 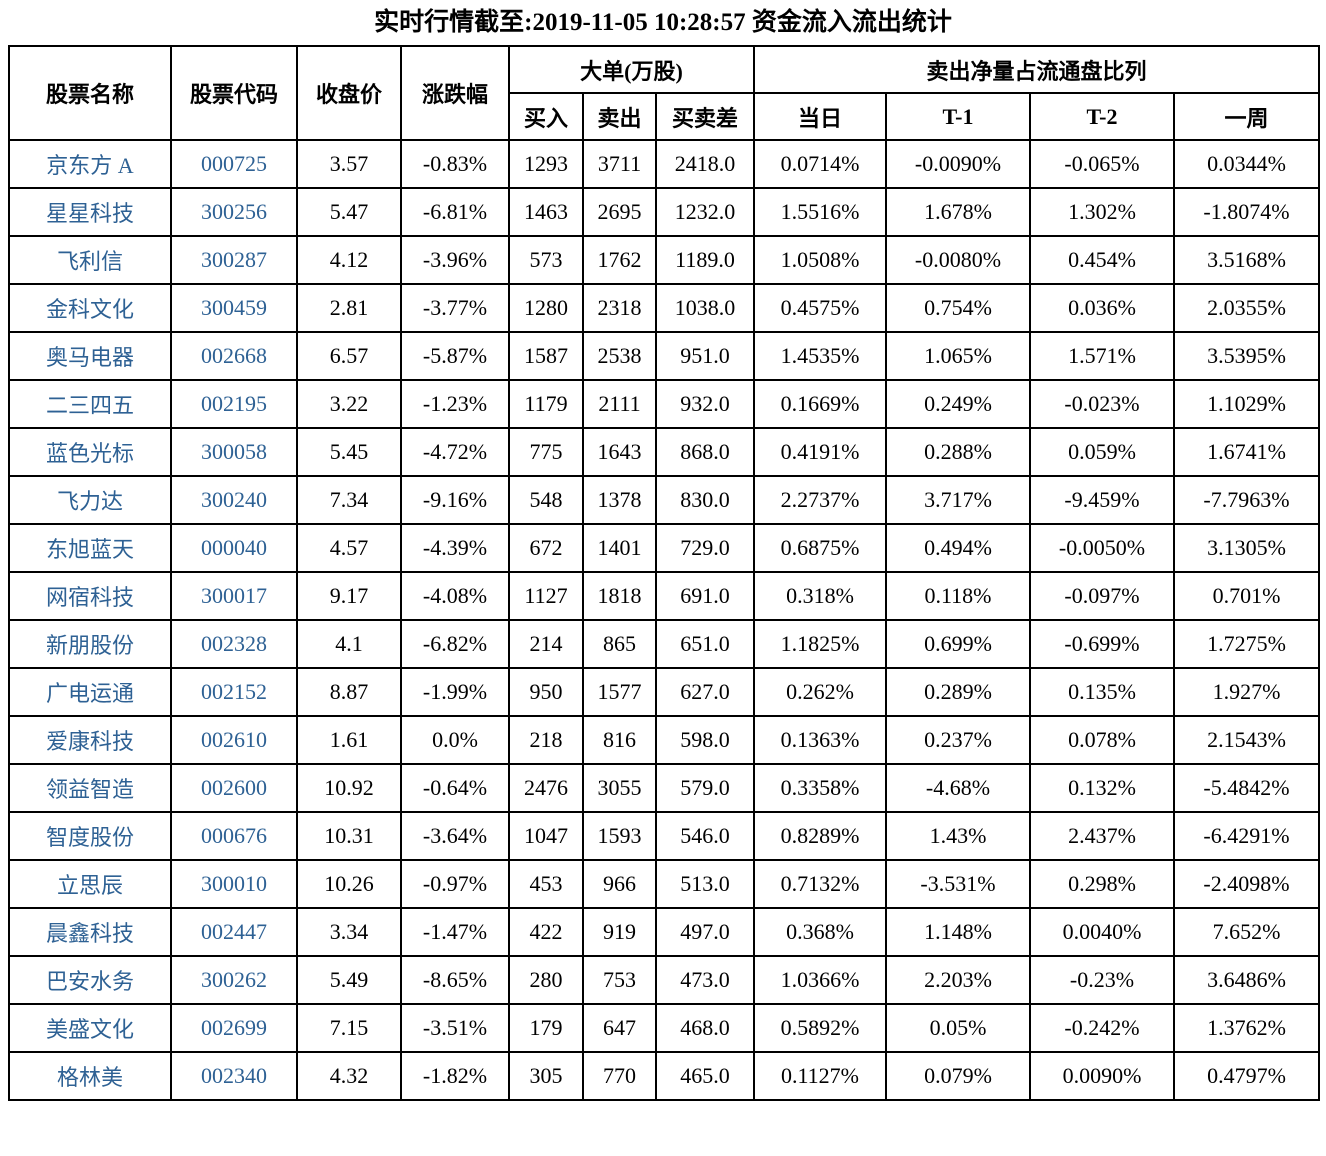 I want to click on sell-cell: 3055, so click(x=619, y=788).